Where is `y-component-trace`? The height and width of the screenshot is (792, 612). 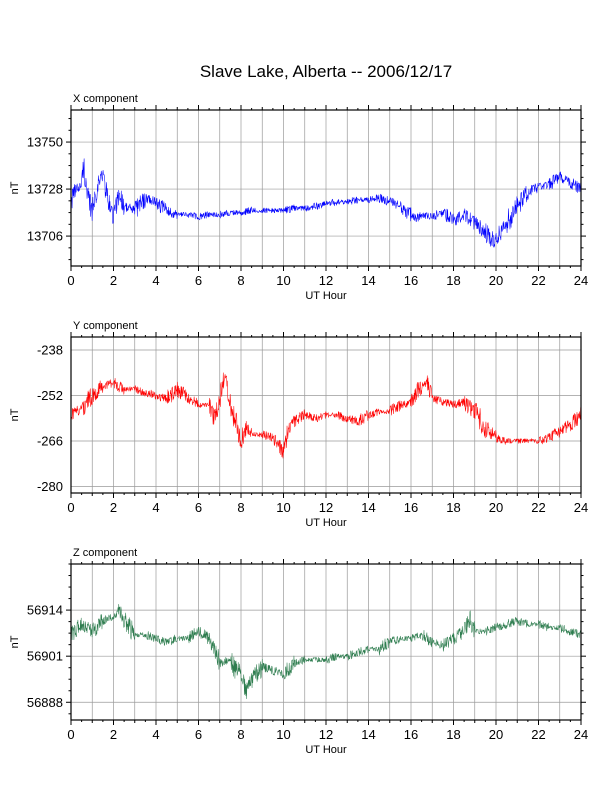
y-component-trace is located at coordinates (326, 415).